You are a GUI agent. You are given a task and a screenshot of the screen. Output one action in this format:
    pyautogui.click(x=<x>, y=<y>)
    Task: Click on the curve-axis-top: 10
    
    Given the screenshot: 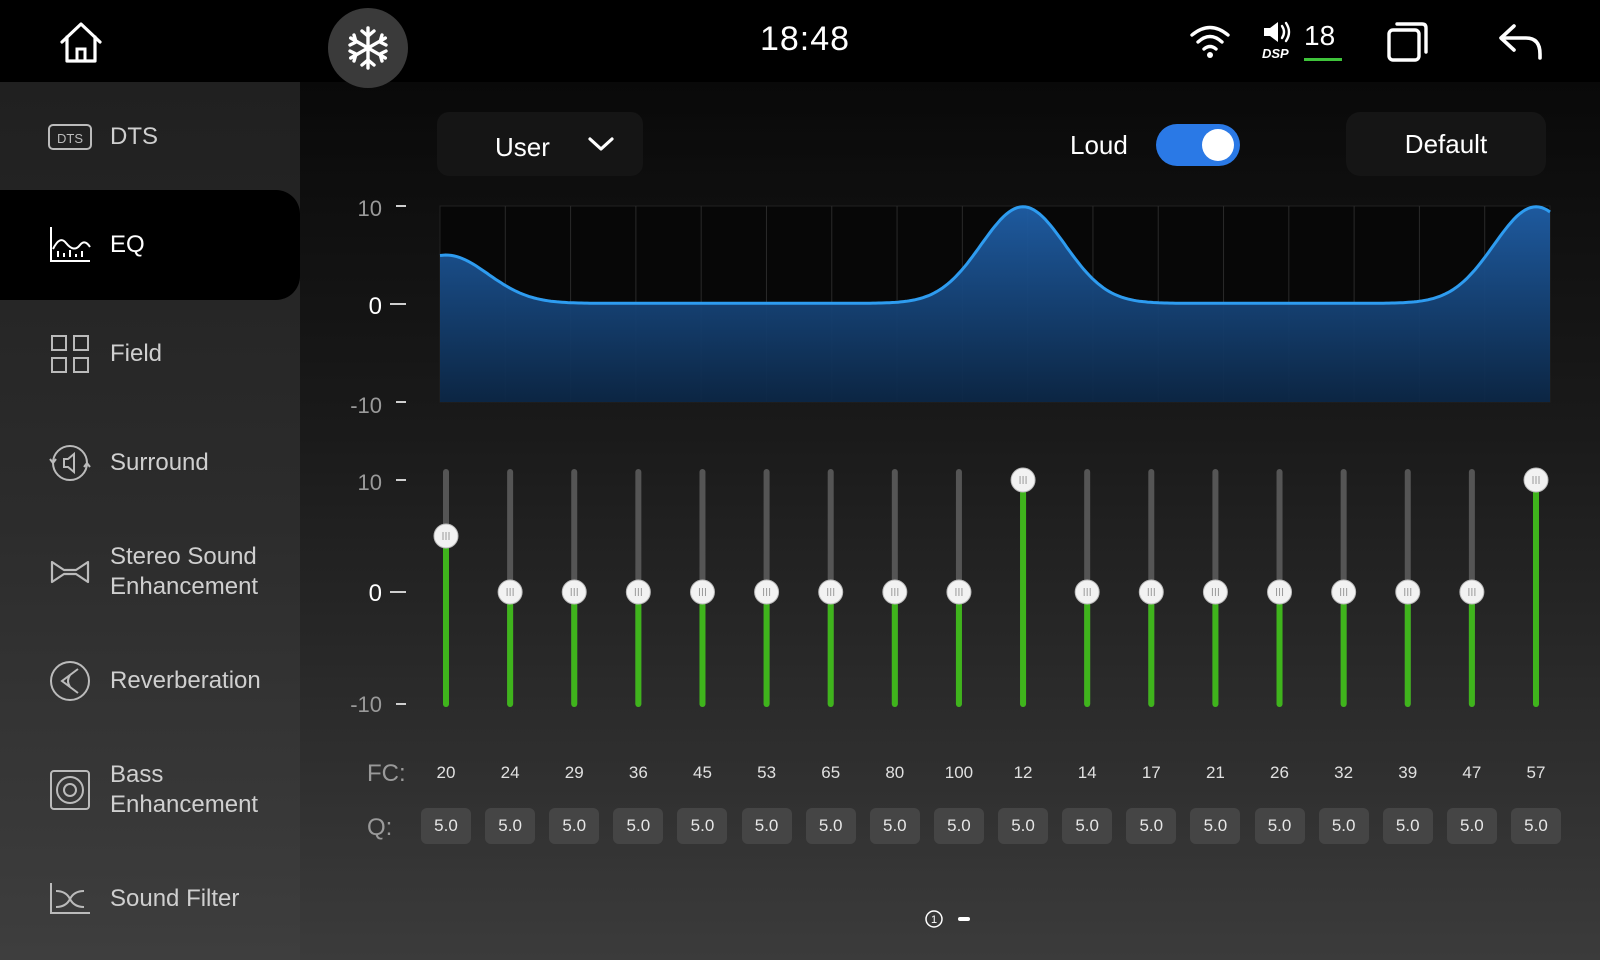 What is the action you would take?
    pyautogui.click(x=369, y=208)
    